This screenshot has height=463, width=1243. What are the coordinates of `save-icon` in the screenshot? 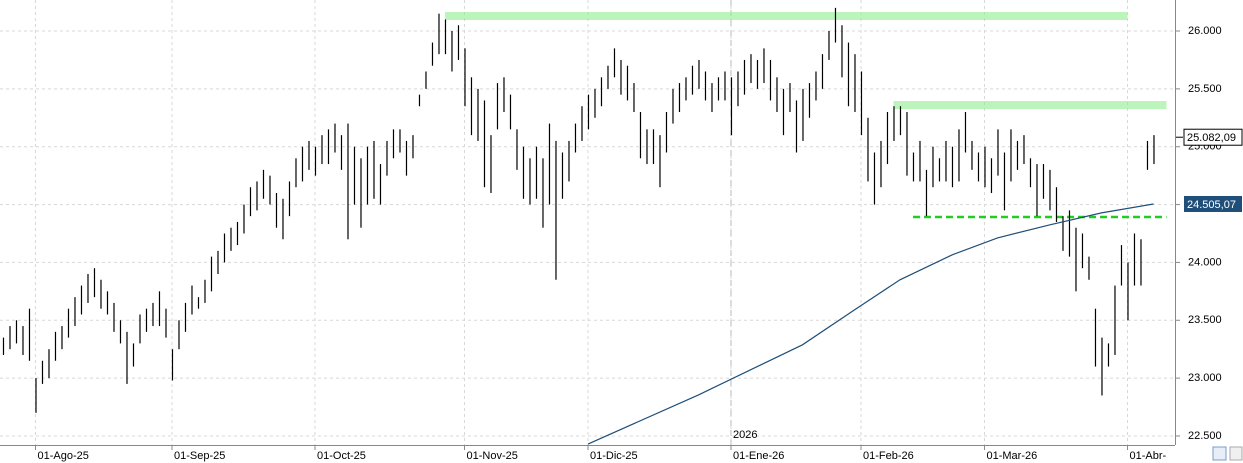 It's located at (1219, 453).